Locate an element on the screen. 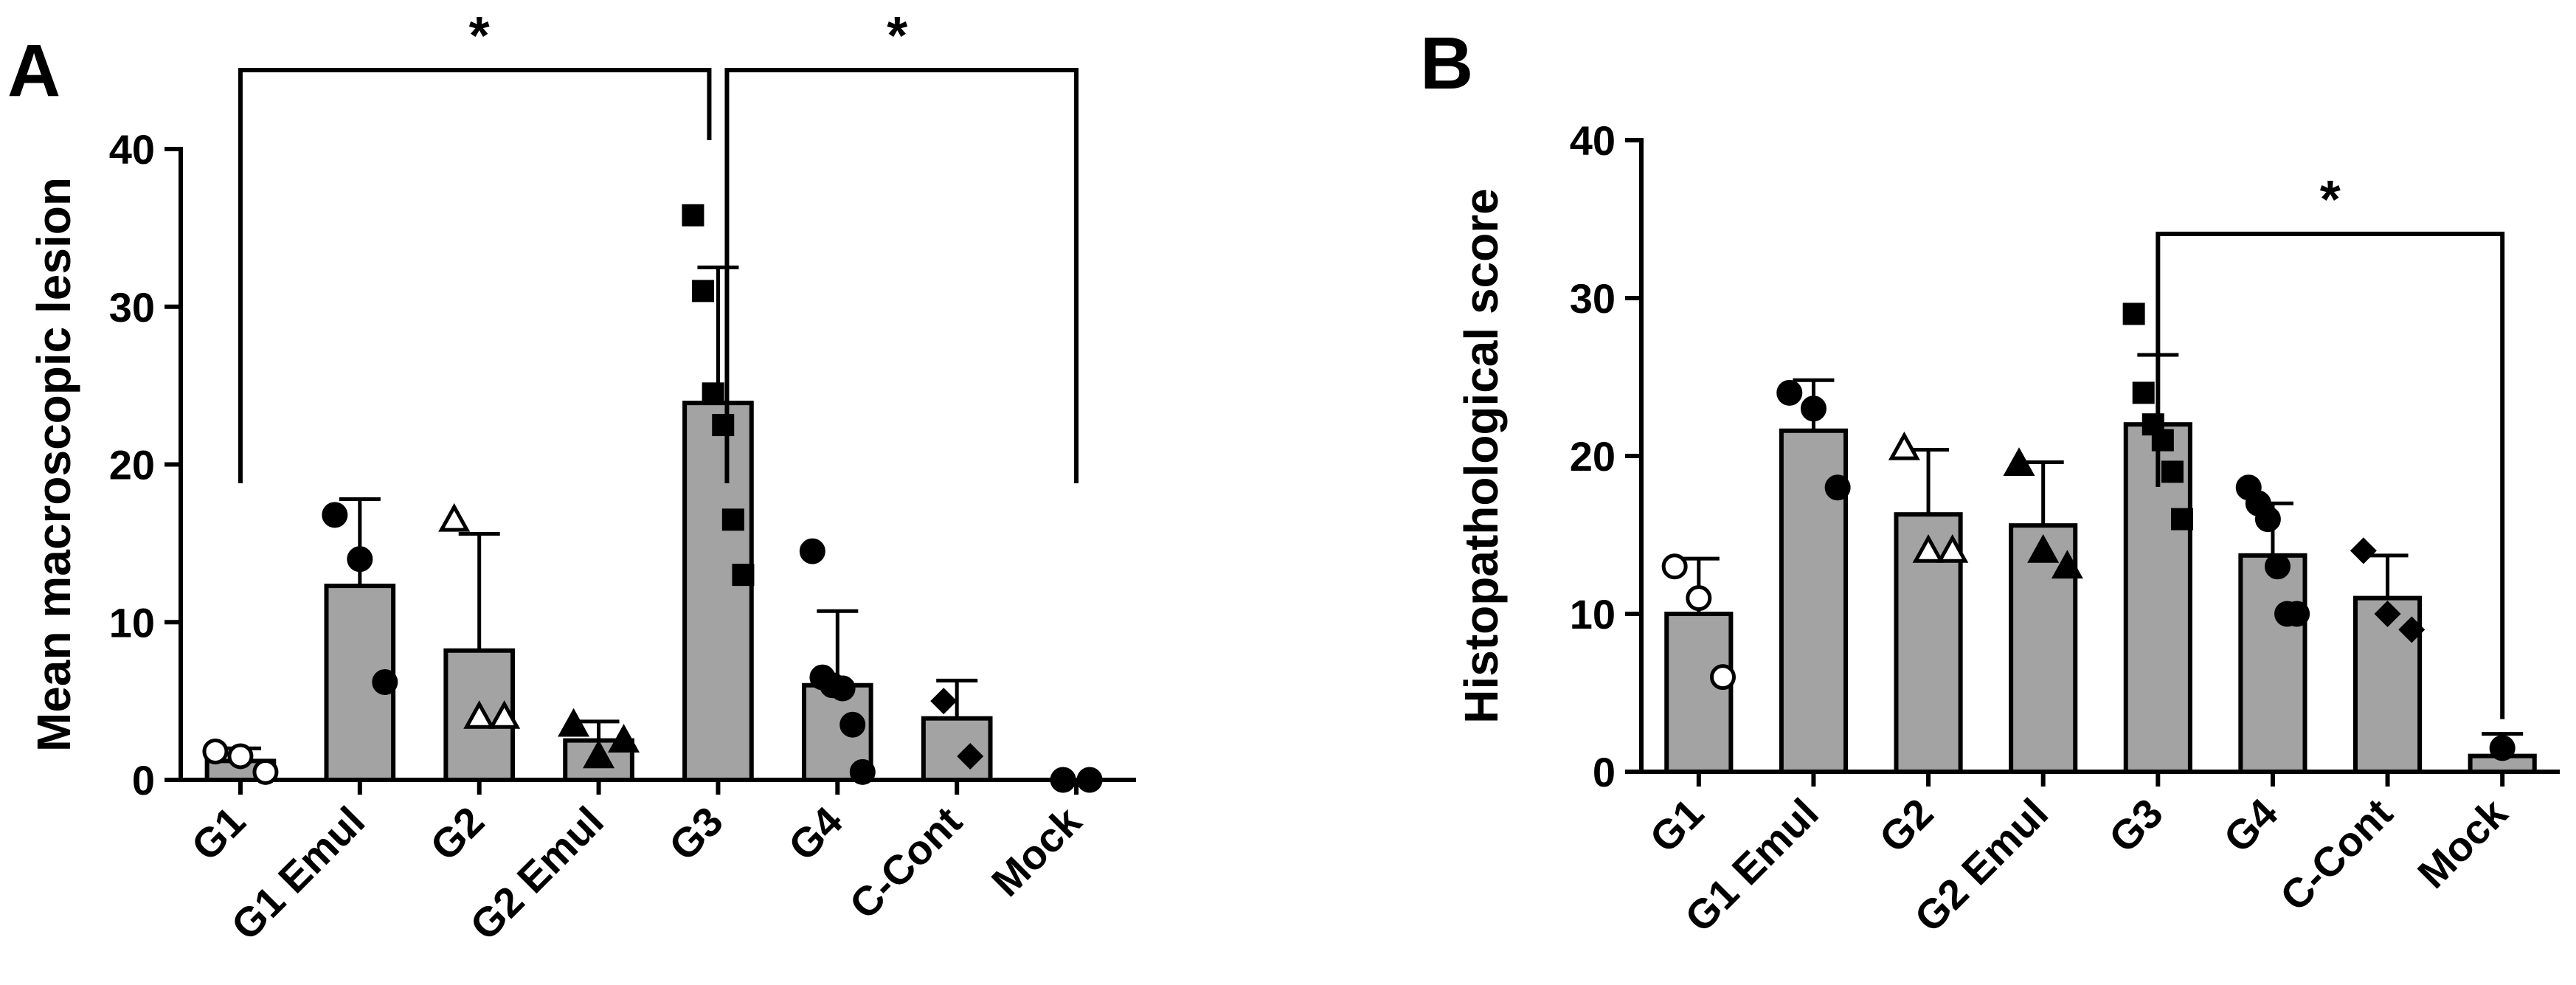 Image resolution: width=2576 pixels, height=985 pixels. panel-label: B is located at coordinates (1446, 63).